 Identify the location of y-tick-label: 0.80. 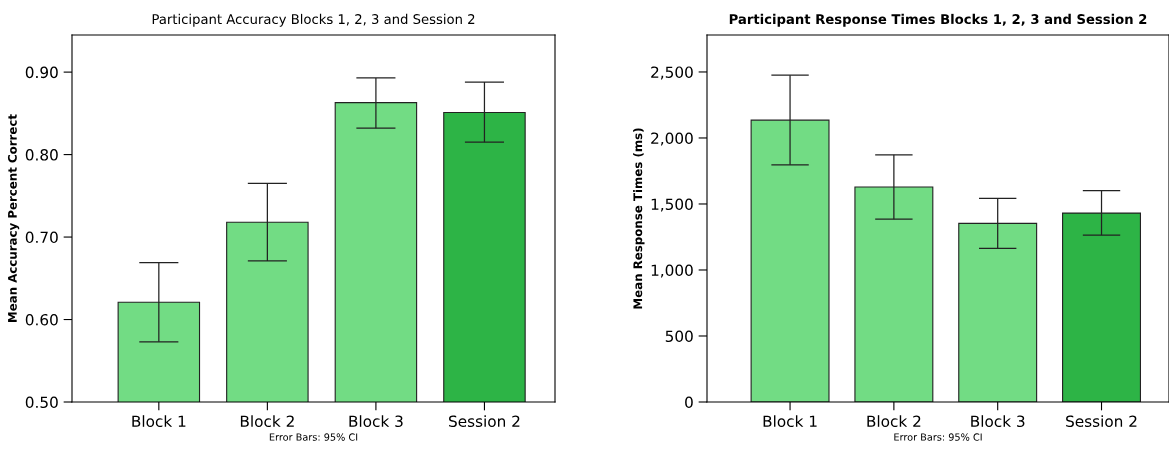
(41, 155).